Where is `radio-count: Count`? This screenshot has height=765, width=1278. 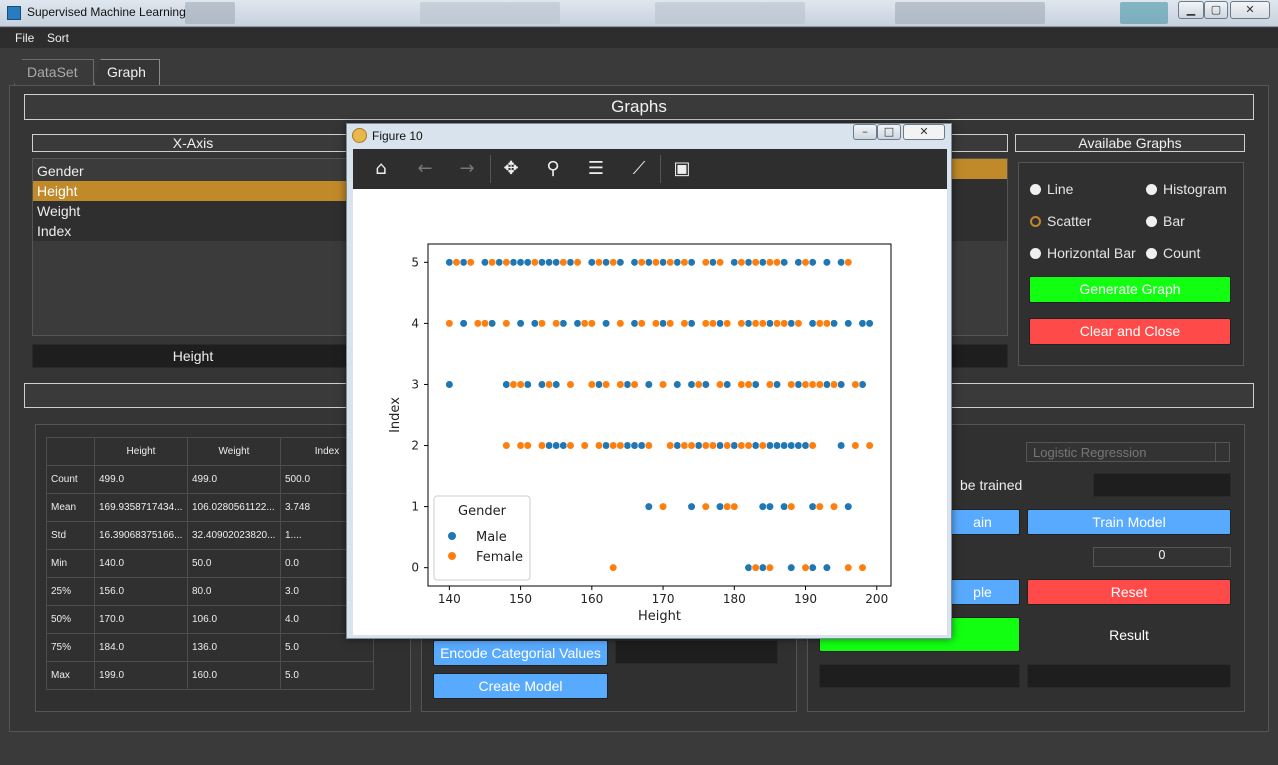
radio-count: Count is located at coordinates (1173, 253).